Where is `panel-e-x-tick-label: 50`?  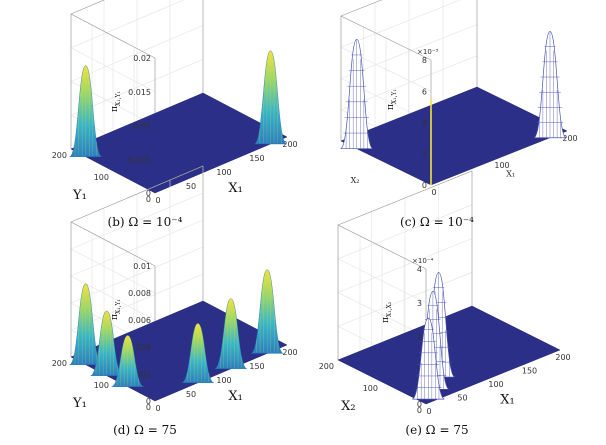
panel-e-x-tick-label: 50 is located at coordinates (462, 398).